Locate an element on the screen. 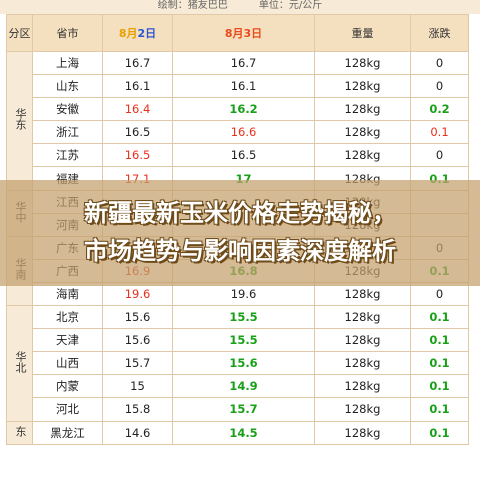 The image size is (480, 480). table-row: 山西 15.7 15.6 128kg 0.1 is located at coordinates (238, 363).